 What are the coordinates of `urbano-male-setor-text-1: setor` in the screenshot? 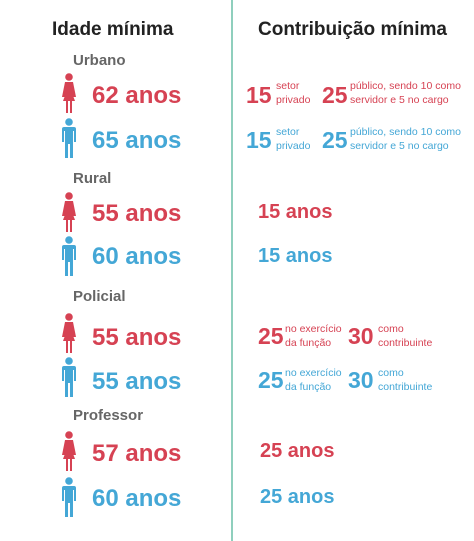 It's located at (288, 132).